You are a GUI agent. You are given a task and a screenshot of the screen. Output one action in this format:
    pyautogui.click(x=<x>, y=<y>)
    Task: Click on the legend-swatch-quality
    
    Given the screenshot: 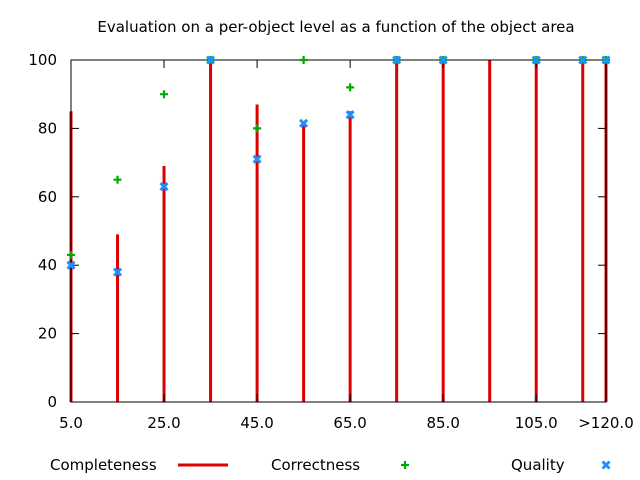 What is the action you would take?
    pyautogui.click(x=606, y=465)
    